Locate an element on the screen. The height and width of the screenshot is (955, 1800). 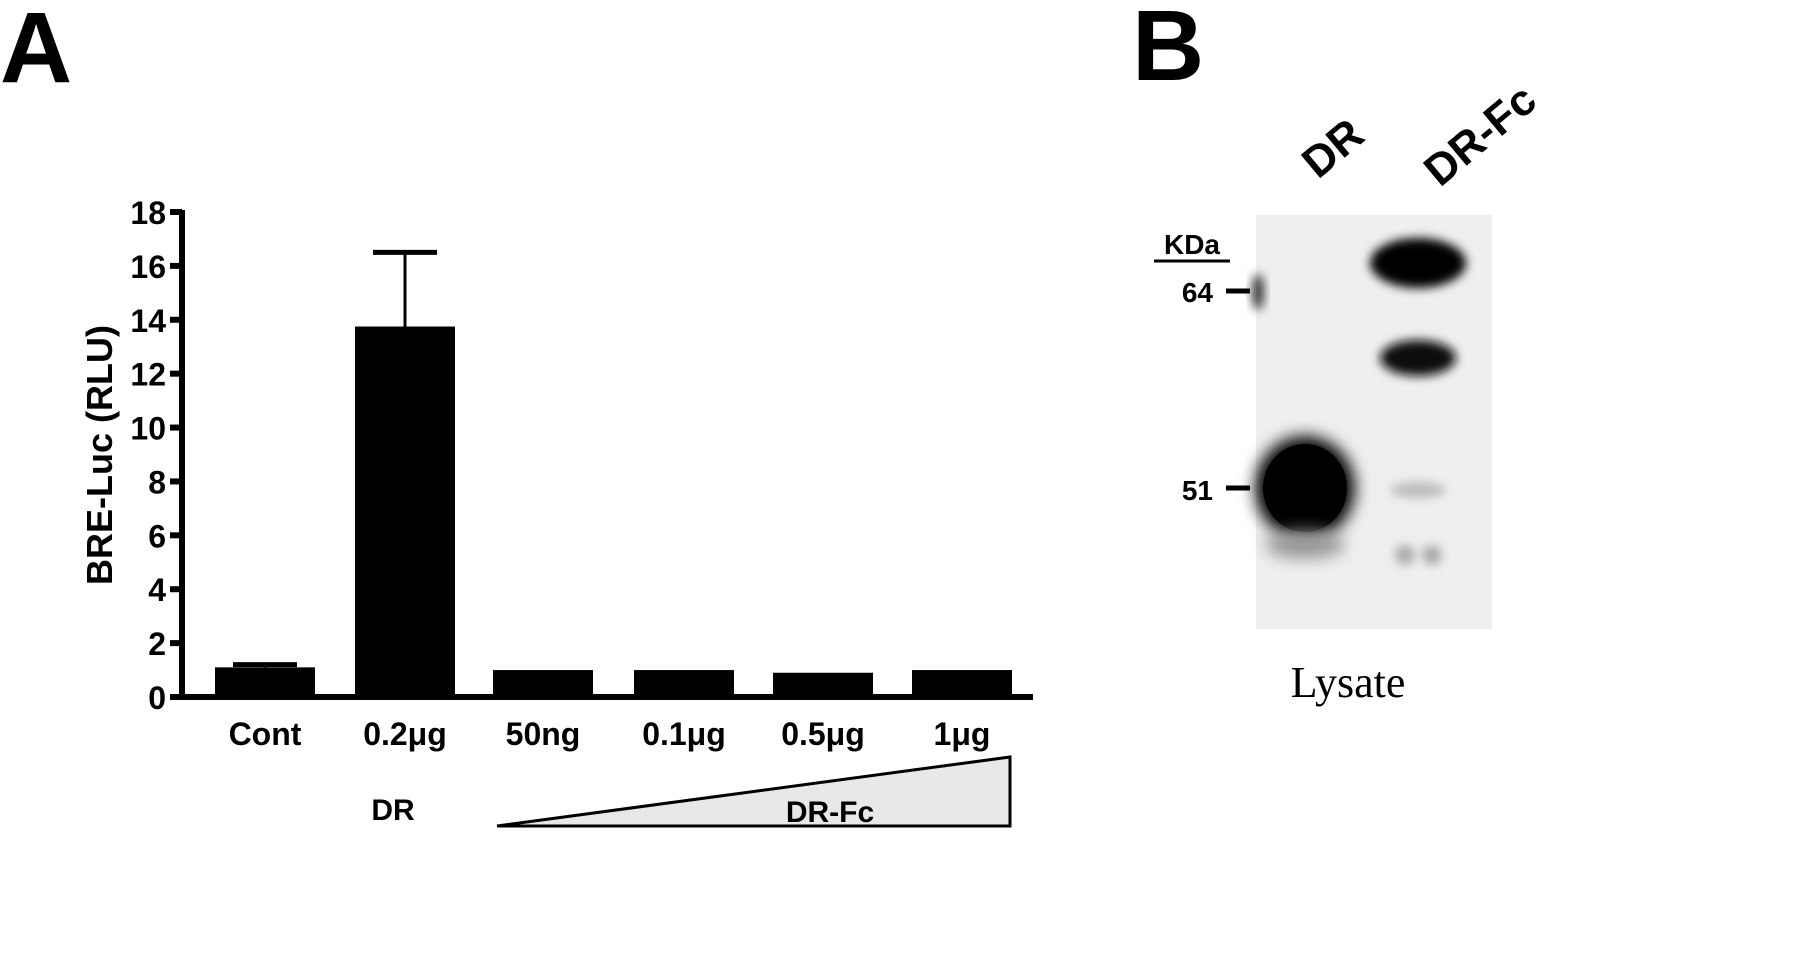
panel-b-label: B is located at coordinates (1168, 51).